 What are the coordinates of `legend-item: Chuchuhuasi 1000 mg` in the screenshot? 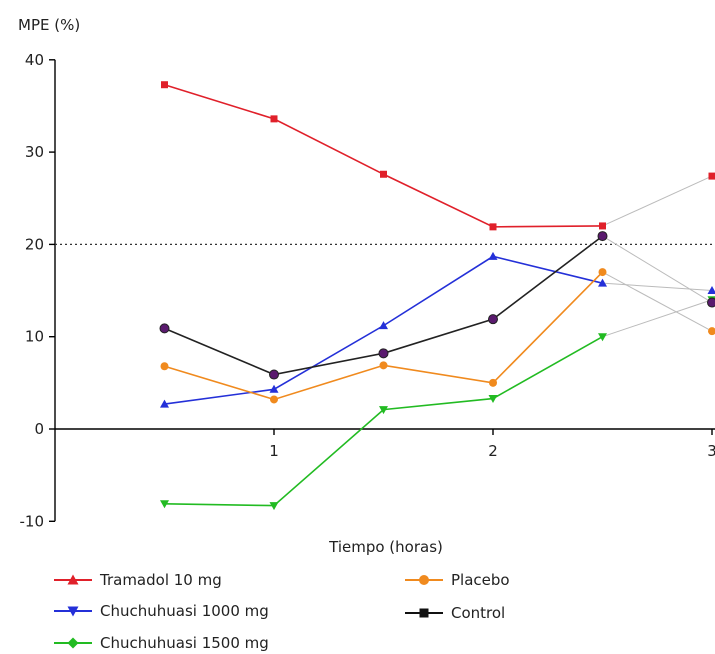 It's located at (161, 611).